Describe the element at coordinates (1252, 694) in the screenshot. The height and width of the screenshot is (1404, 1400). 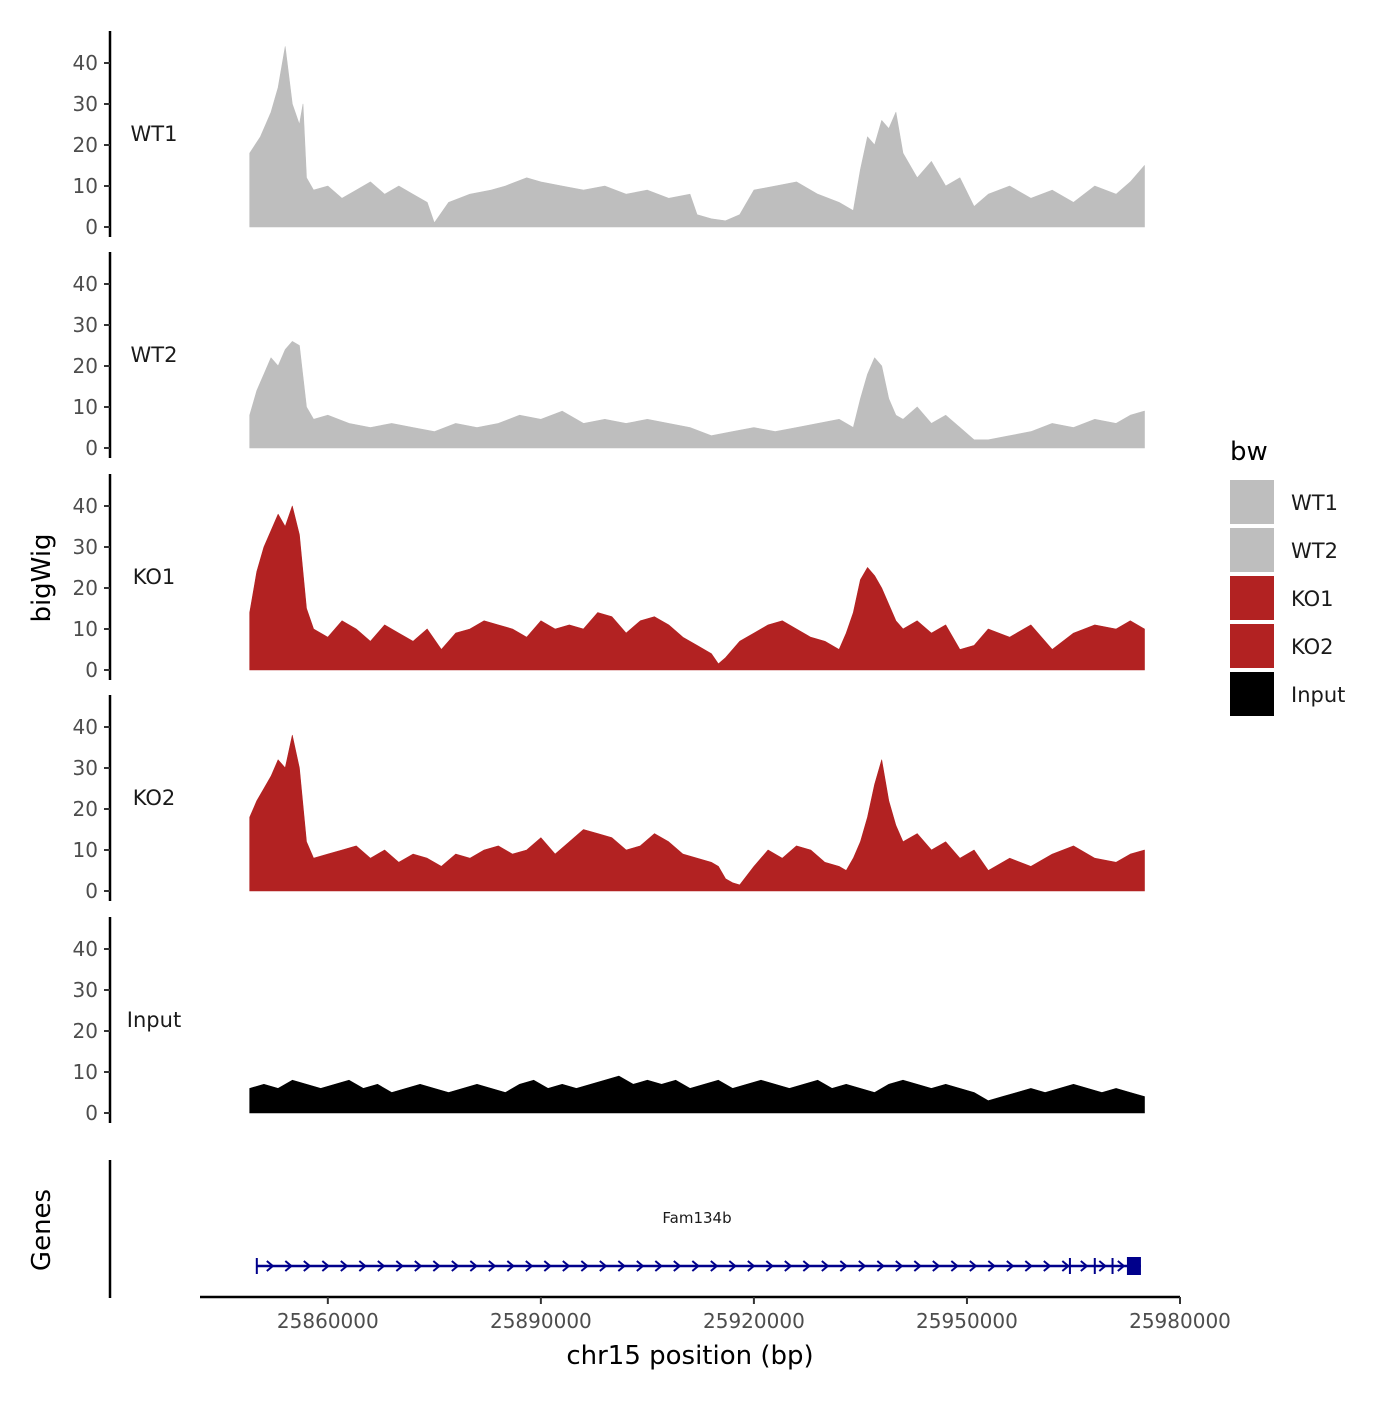
I see `legend-key-input` at that location.